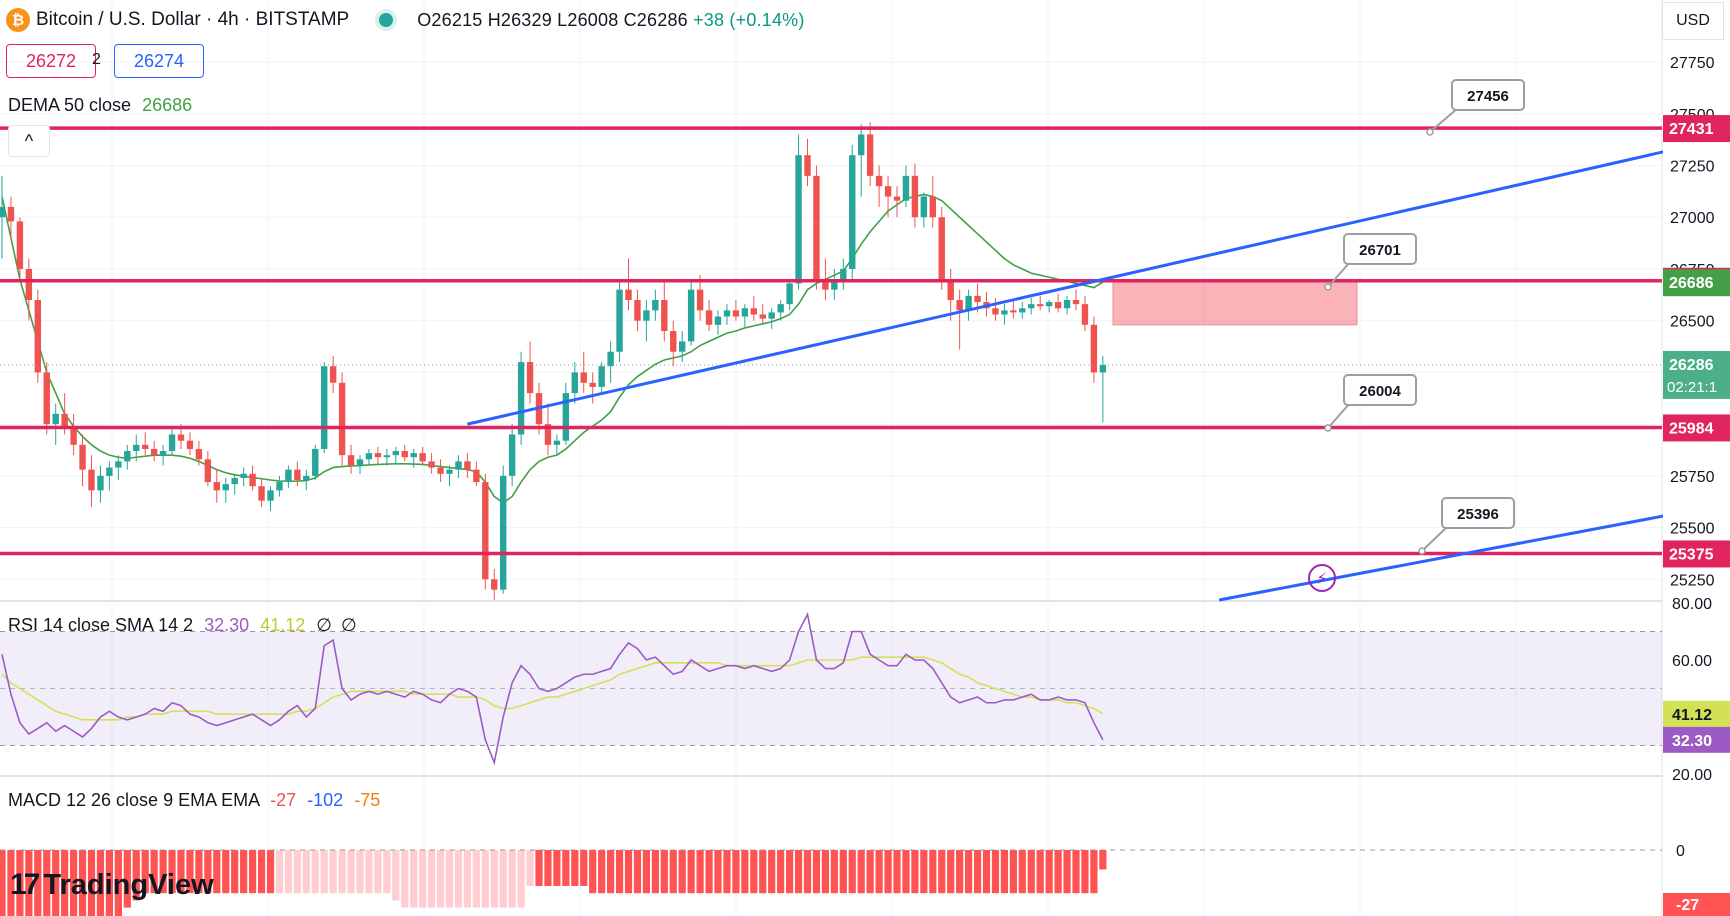  I want to click on symbol-title: Bitcoin / U.S. Dollar · 4h · BITSTAMP, so click(193, 19).